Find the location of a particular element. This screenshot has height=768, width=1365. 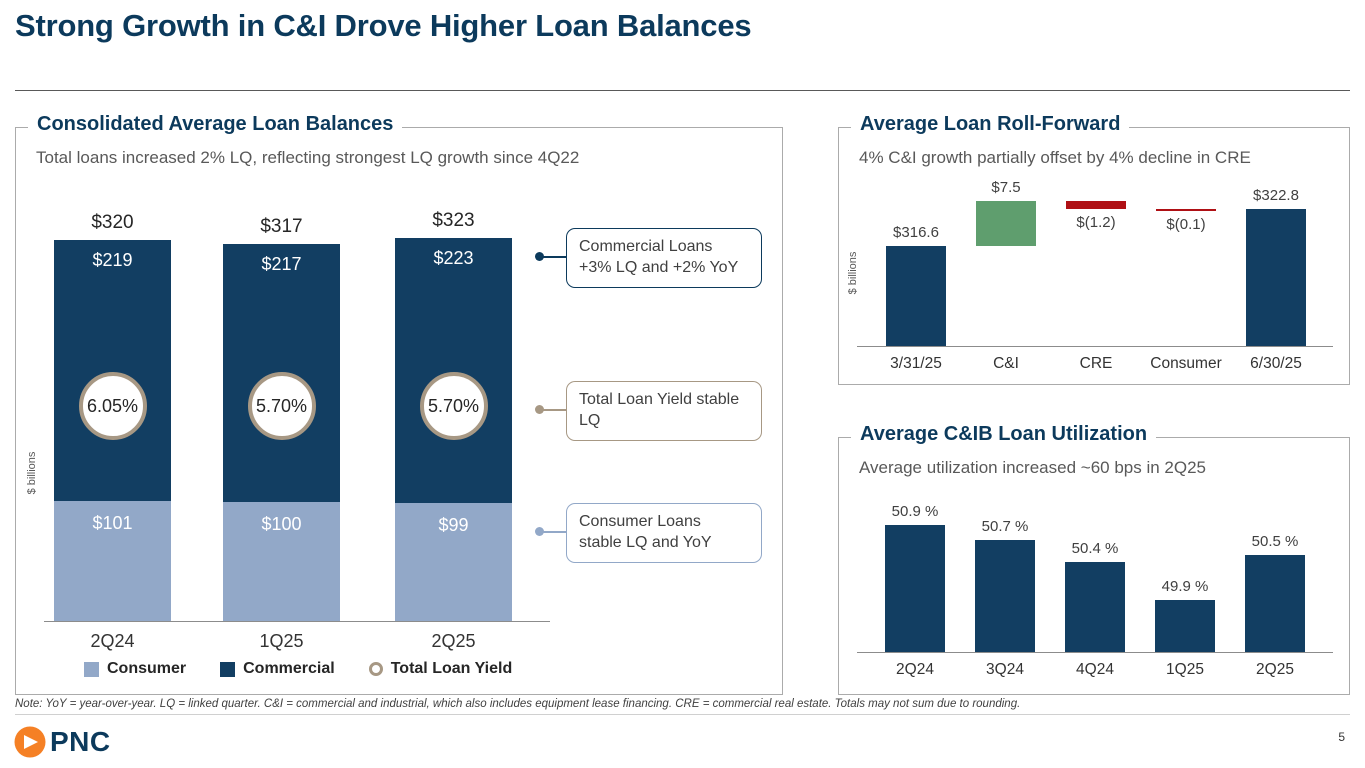

pnc-logo: PNC is located at coordinates (62, 742).